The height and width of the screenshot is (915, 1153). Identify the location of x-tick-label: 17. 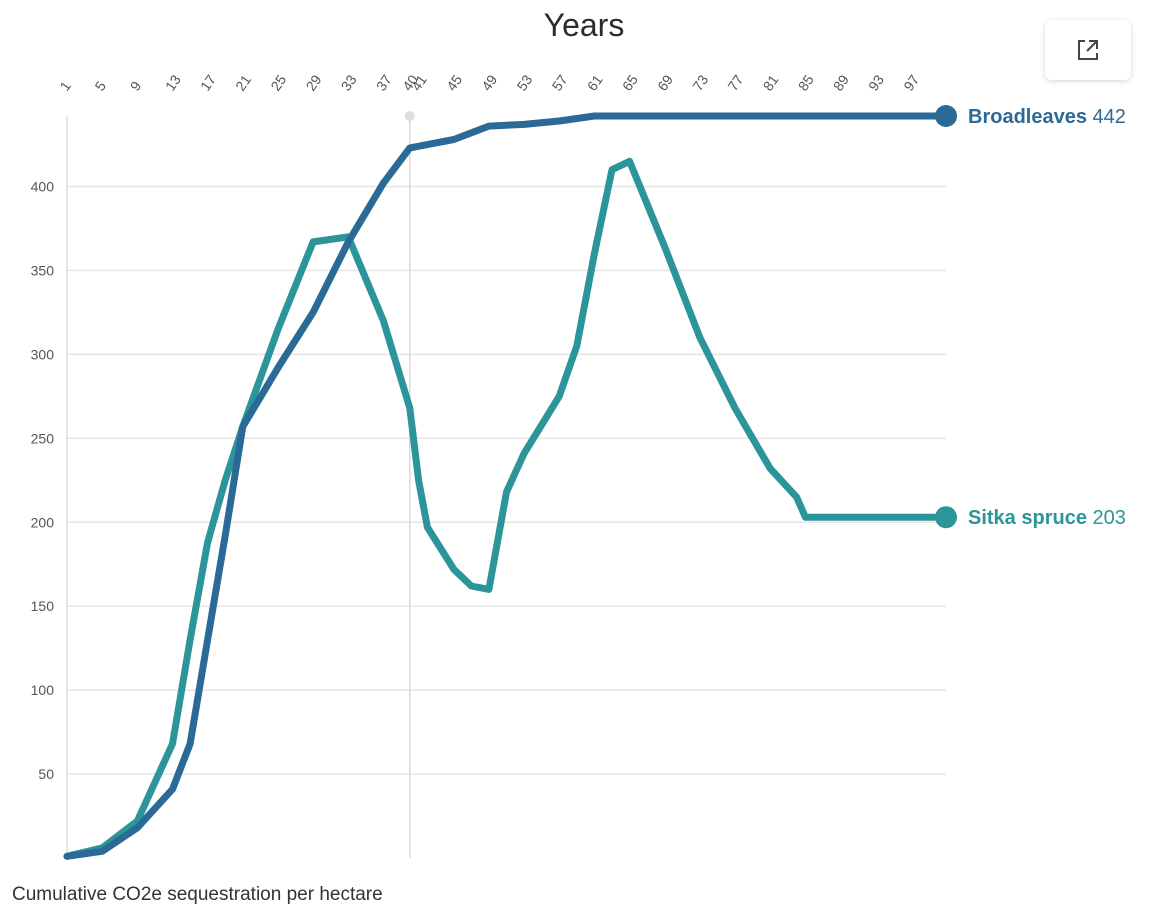
(208, 83).